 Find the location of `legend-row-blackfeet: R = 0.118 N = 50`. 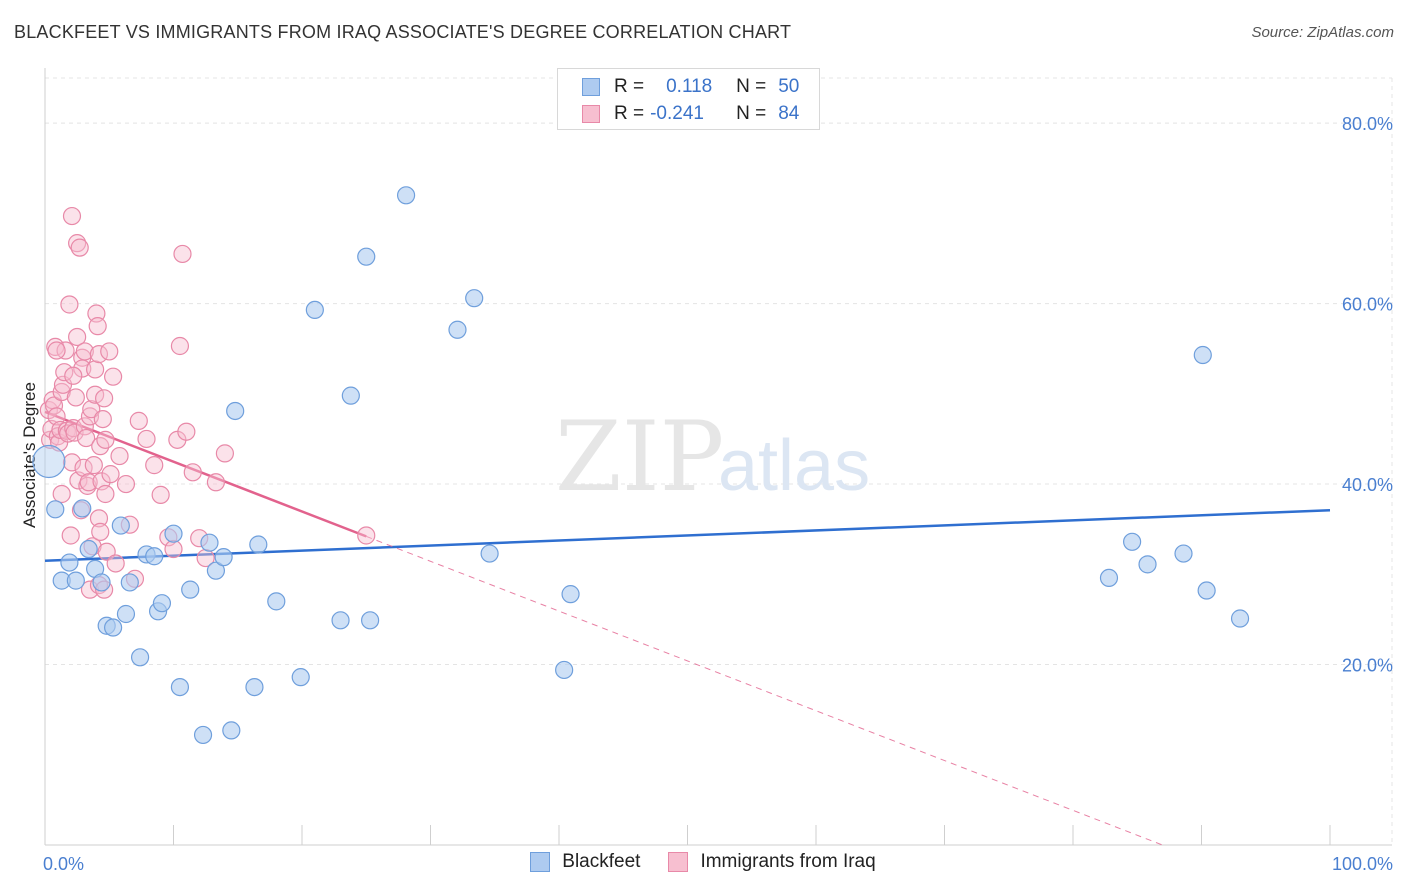

legend-row-blackfeet: R = 0.118 N = 50 is located at coordinates (690, 87).